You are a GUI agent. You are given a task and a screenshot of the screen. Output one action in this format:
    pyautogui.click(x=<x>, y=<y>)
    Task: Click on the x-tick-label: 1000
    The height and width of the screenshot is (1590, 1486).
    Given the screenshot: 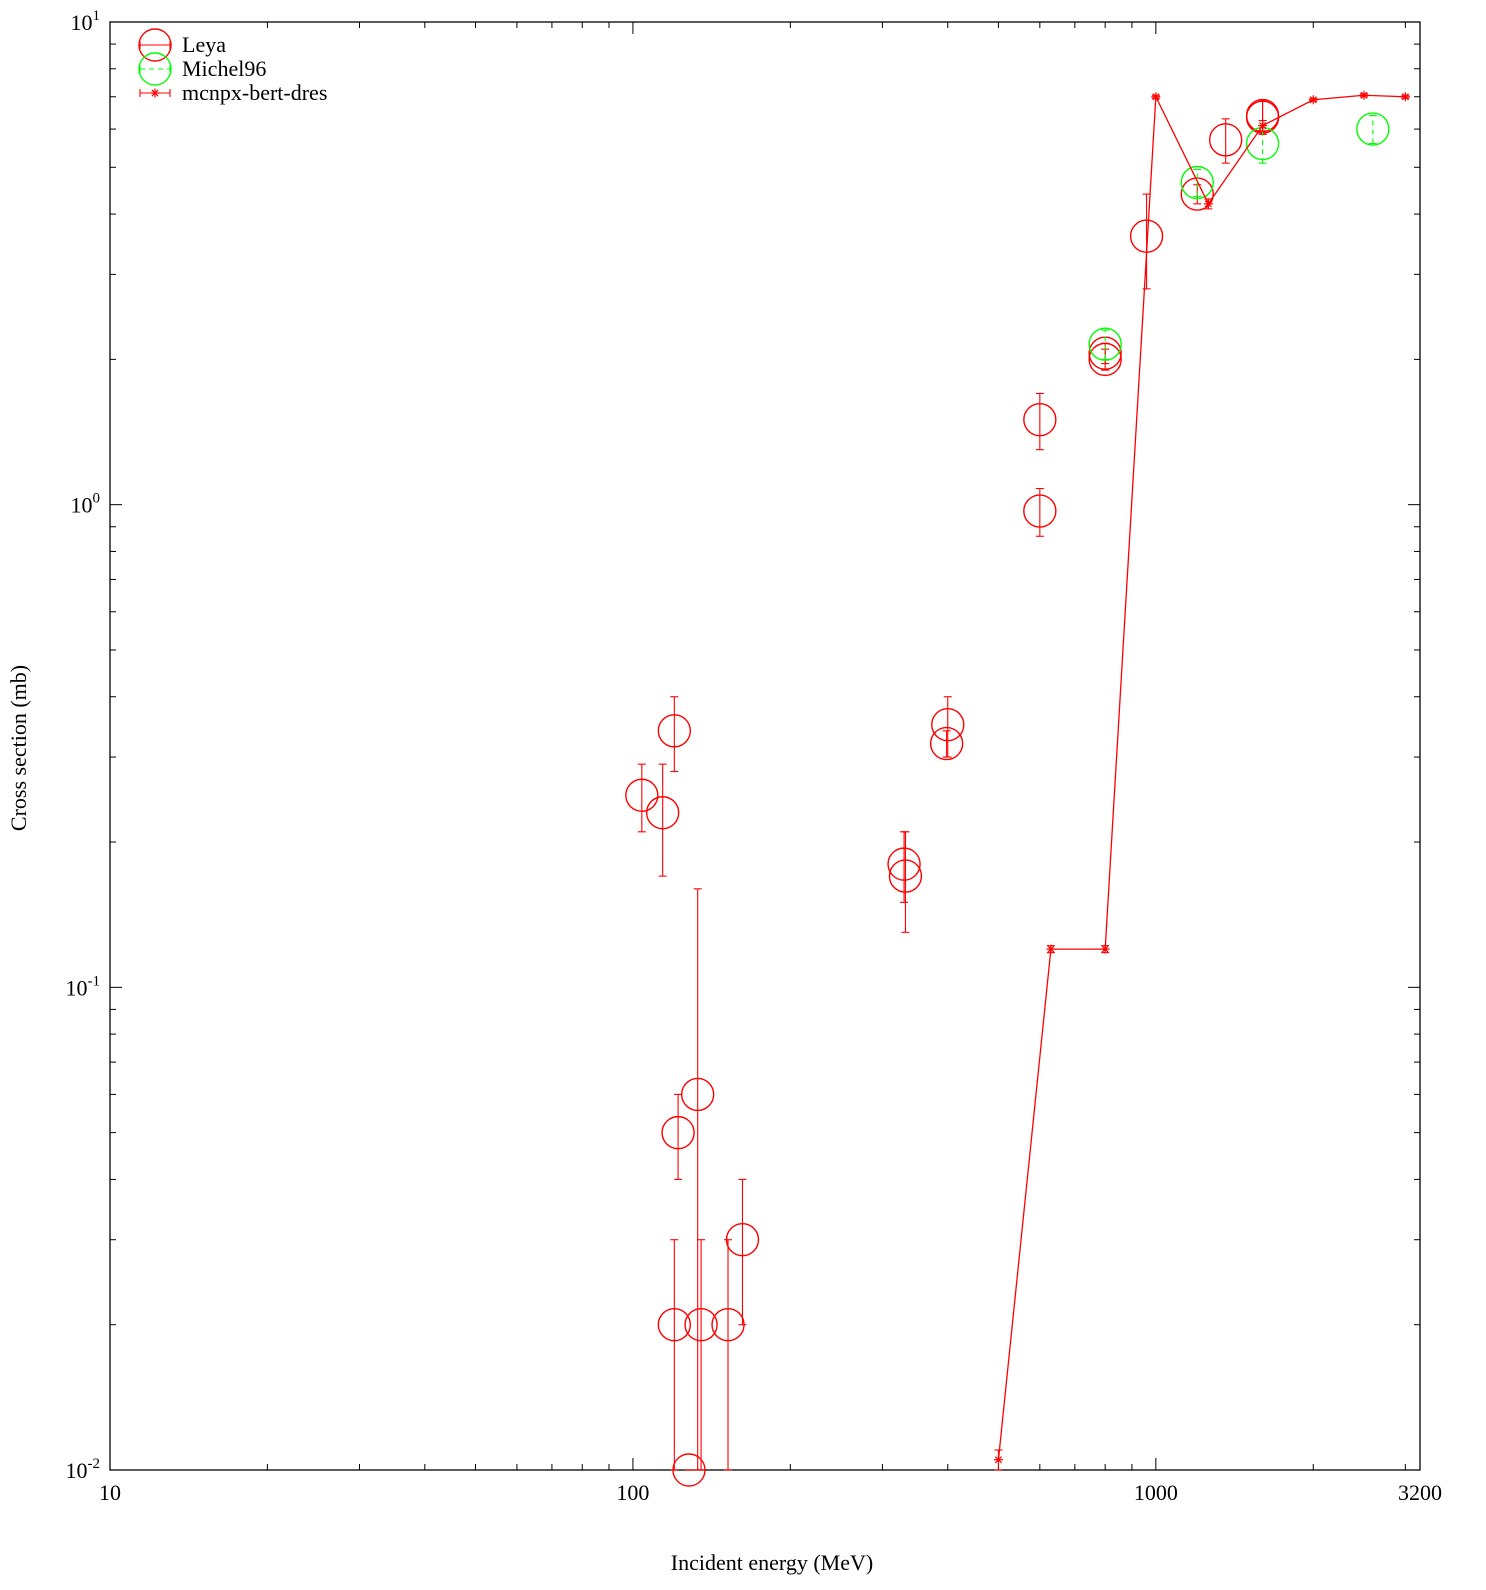 What is the action you would take?
    pyautogui.click(x=1156, y=1492)
    